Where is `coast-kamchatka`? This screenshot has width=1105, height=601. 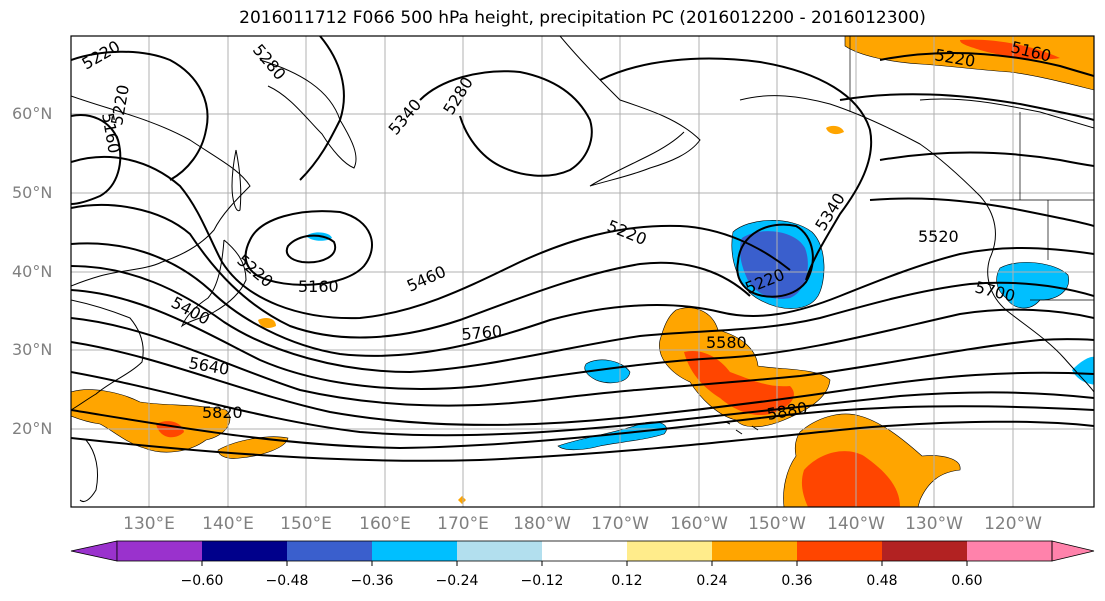 coast-kamchatka is located at coordinates (308, 114).